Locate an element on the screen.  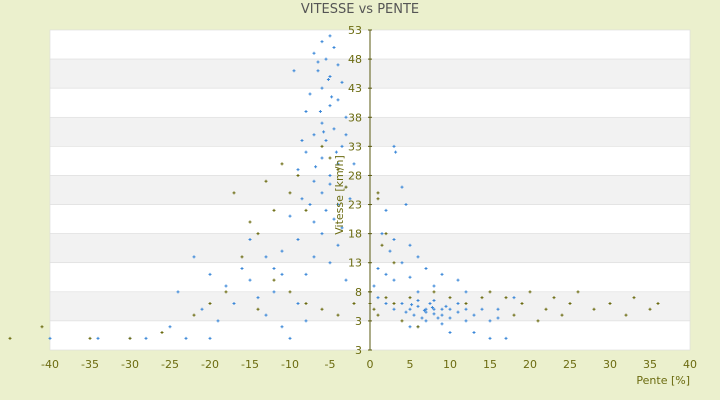
y-tick-label: 53 is located at coordinates (355, 30).